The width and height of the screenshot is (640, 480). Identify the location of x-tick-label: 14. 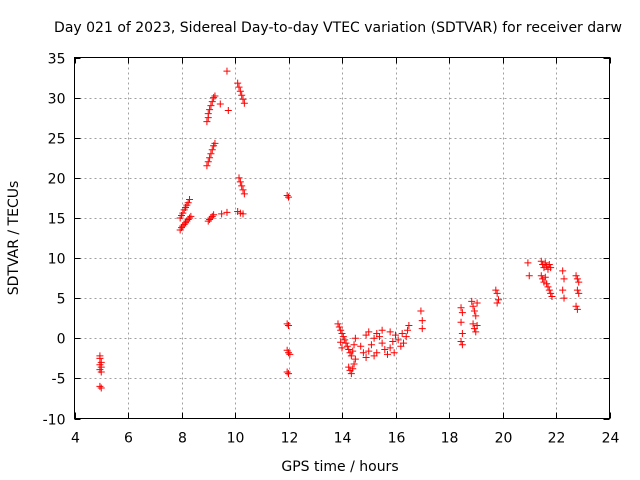
(343, 439).